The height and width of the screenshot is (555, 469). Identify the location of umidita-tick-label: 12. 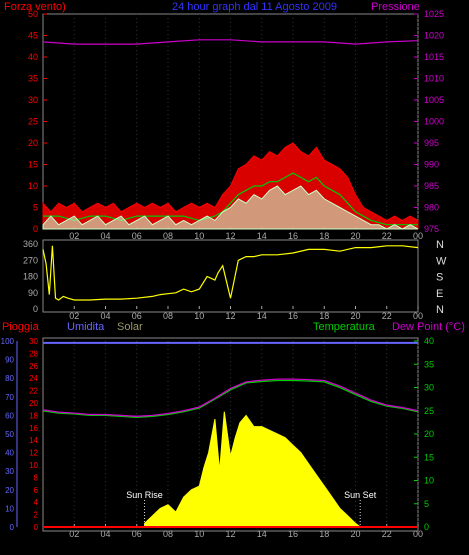
(33, 453).